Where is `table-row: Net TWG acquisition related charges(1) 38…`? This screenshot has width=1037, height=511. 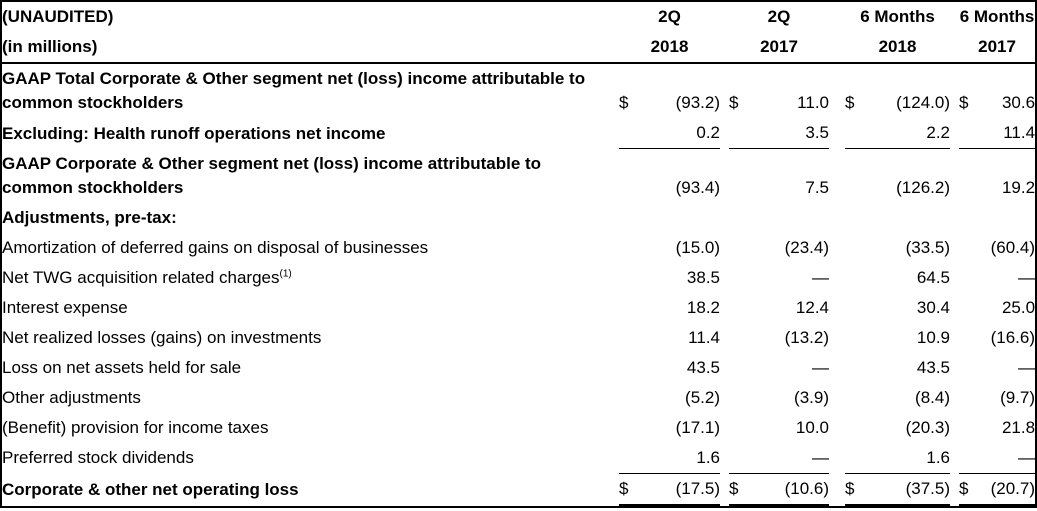 table-row: Net TWG acquisition related charges(1) 38… is located at coordinates (518, 278).